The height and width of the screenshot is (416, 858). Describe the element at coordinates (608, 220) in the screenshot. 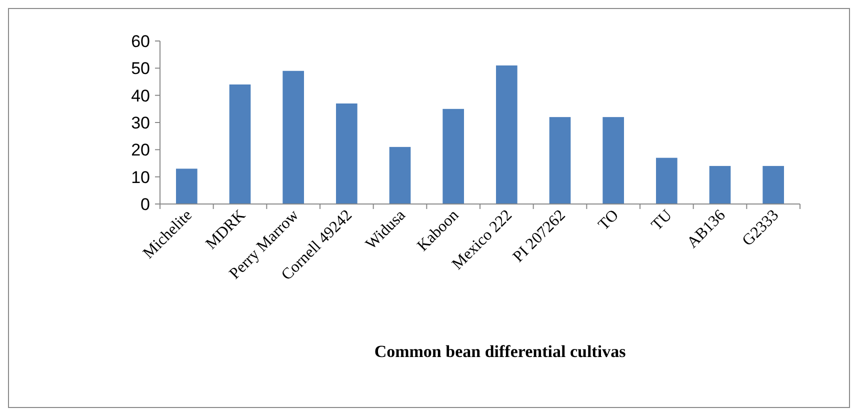

I see `x-tick-label: TO` at that location.